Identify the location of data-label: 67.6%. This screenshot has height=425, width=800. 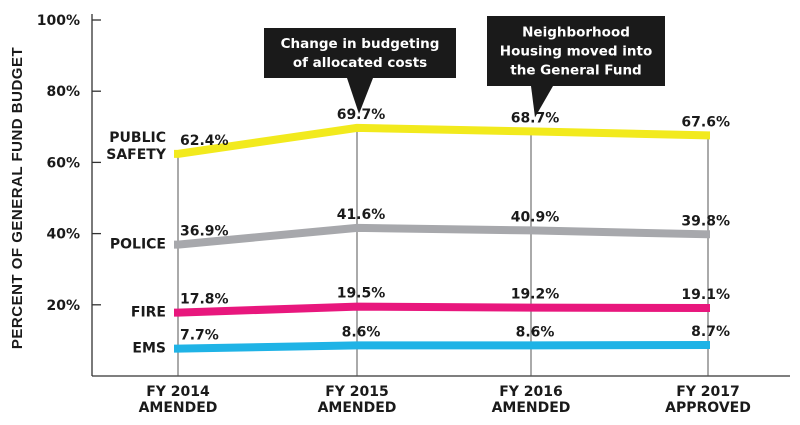
(705, 122).